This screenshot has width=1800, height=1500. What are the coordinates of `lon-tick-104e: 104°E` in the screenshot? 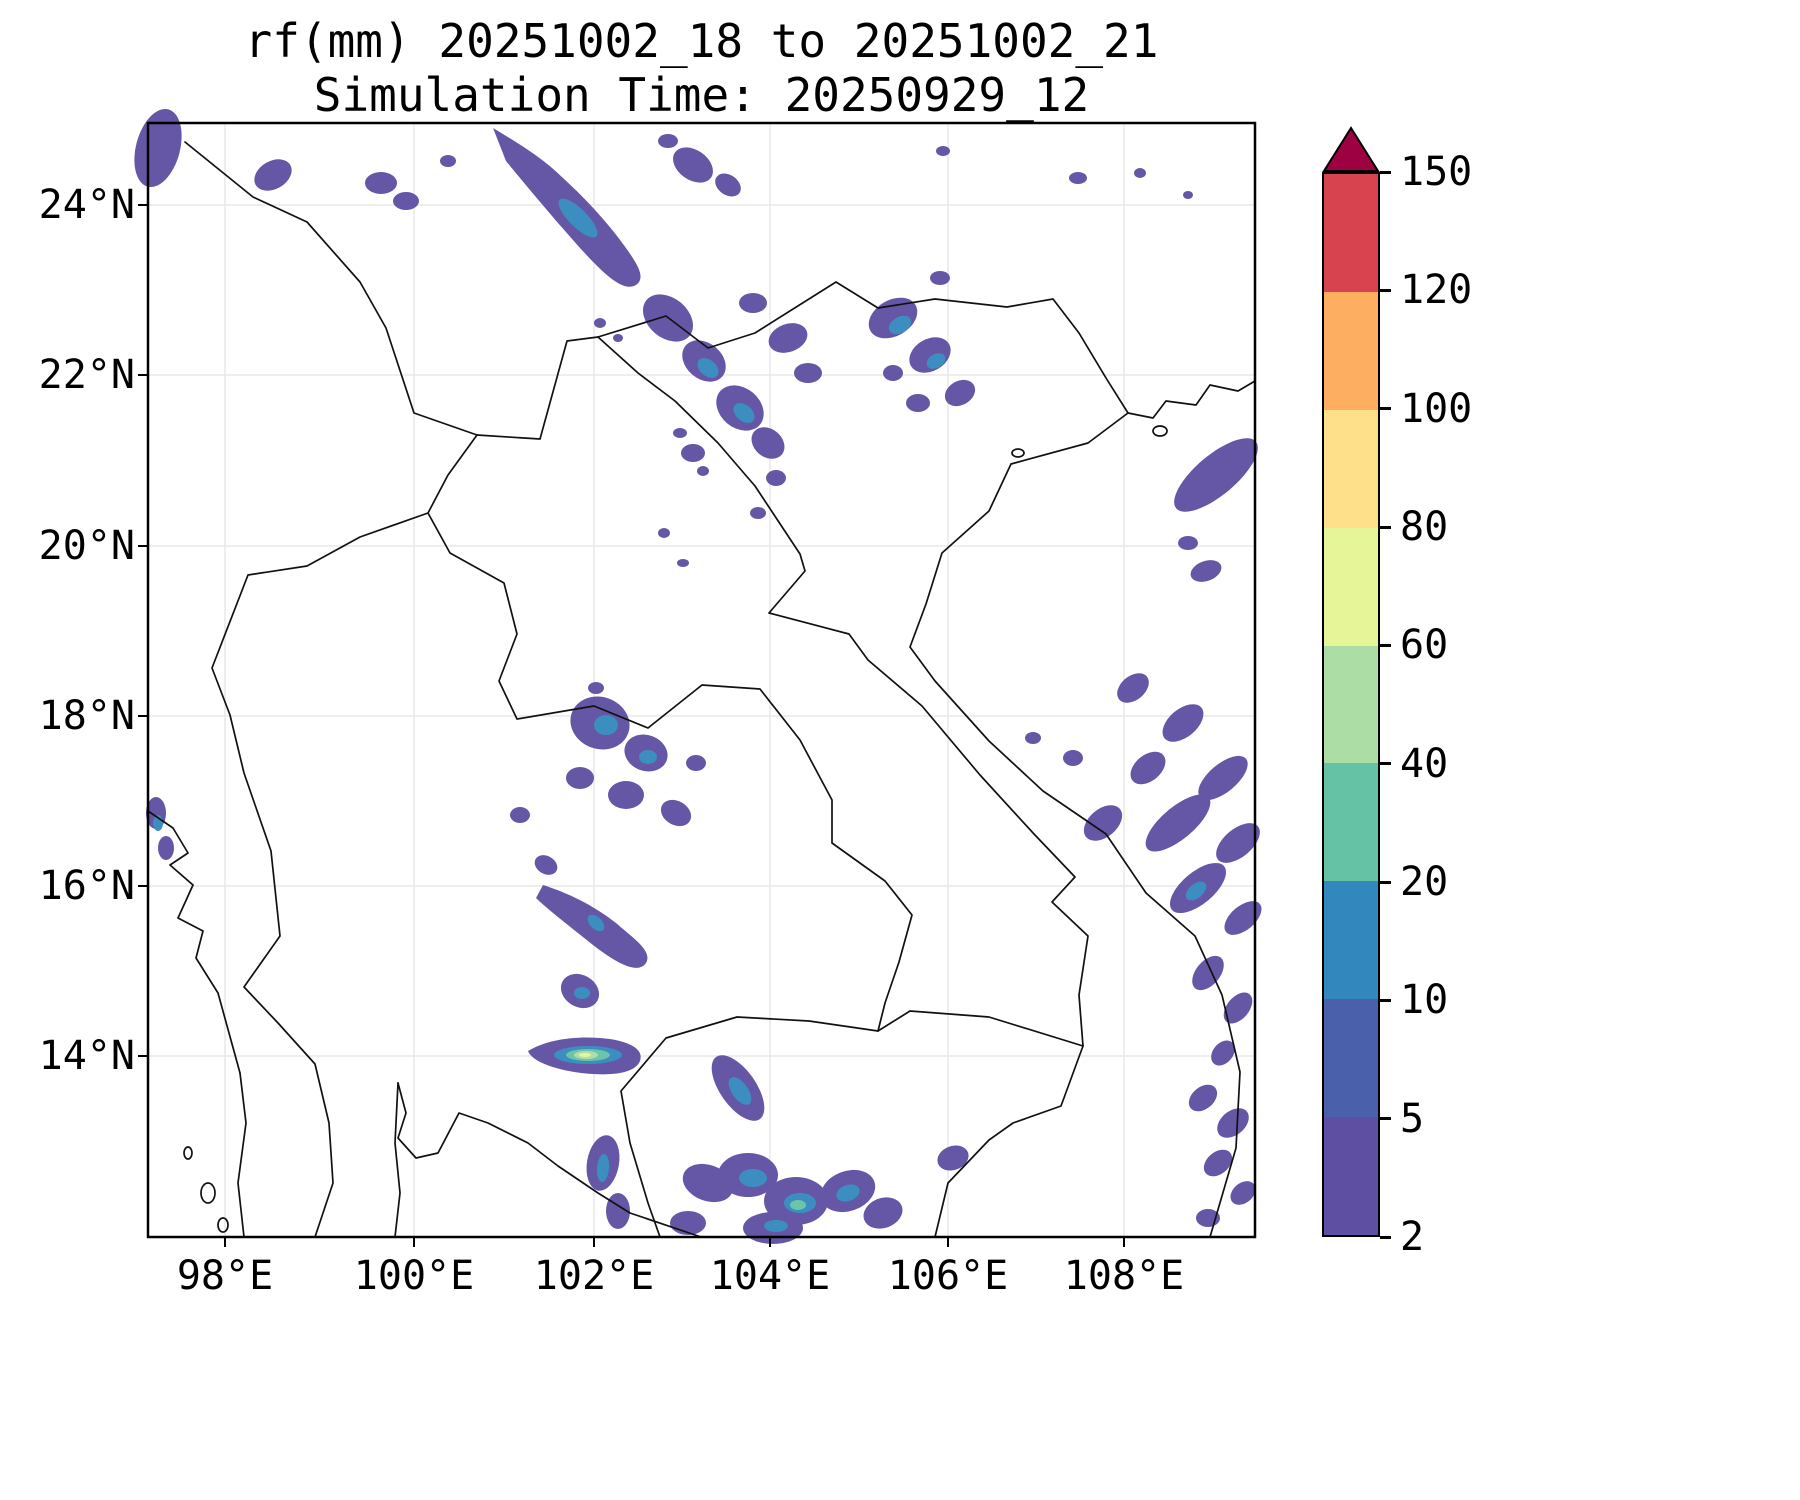 It's located at (770, 1276).